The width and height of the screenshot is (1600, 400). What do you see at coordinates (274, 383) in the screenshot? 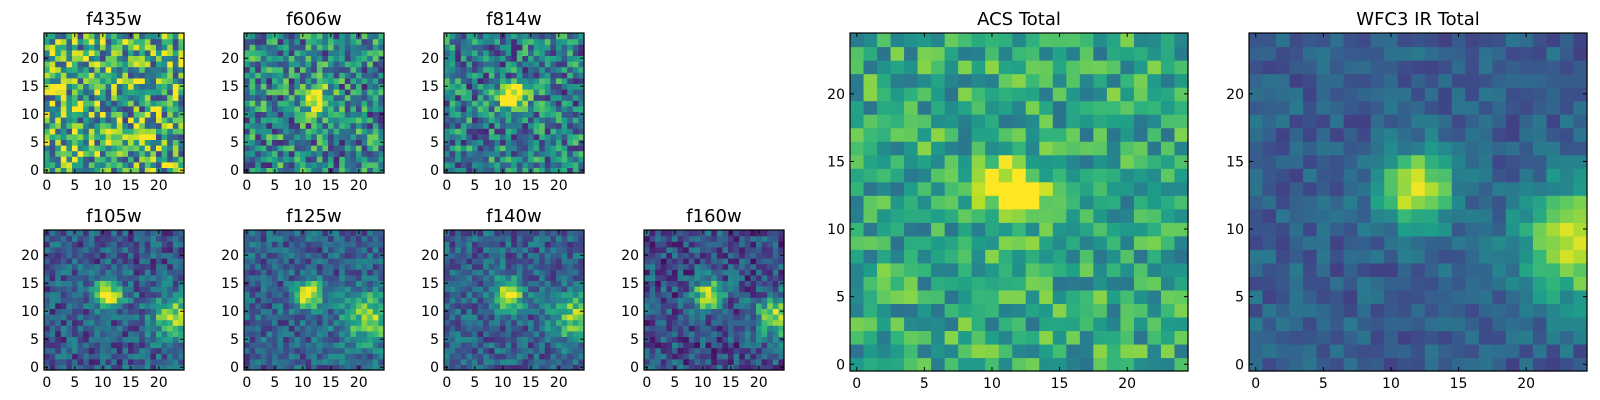
I see `x-tick-label: 5` at bounding box center [274, 383].